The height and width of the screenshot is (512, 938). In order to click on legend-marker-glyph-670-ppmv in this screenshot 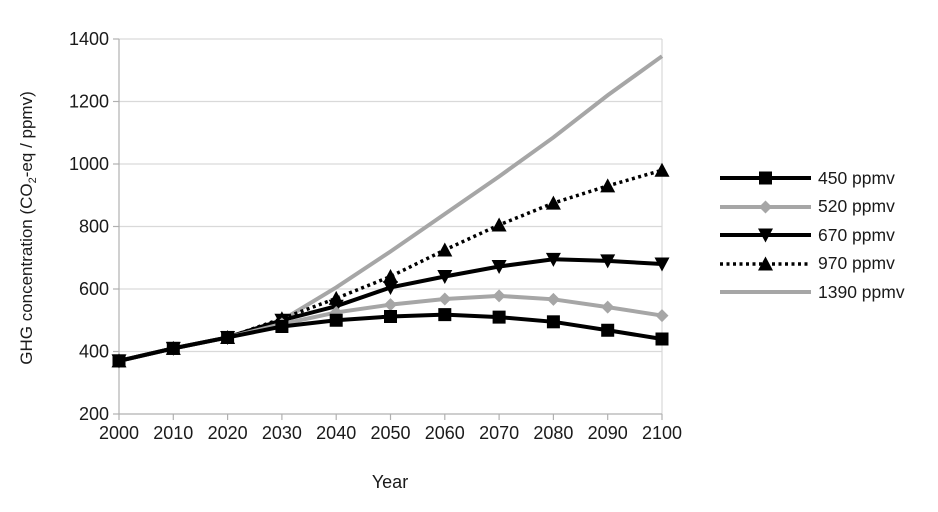, I will do `click(765, 235)`.